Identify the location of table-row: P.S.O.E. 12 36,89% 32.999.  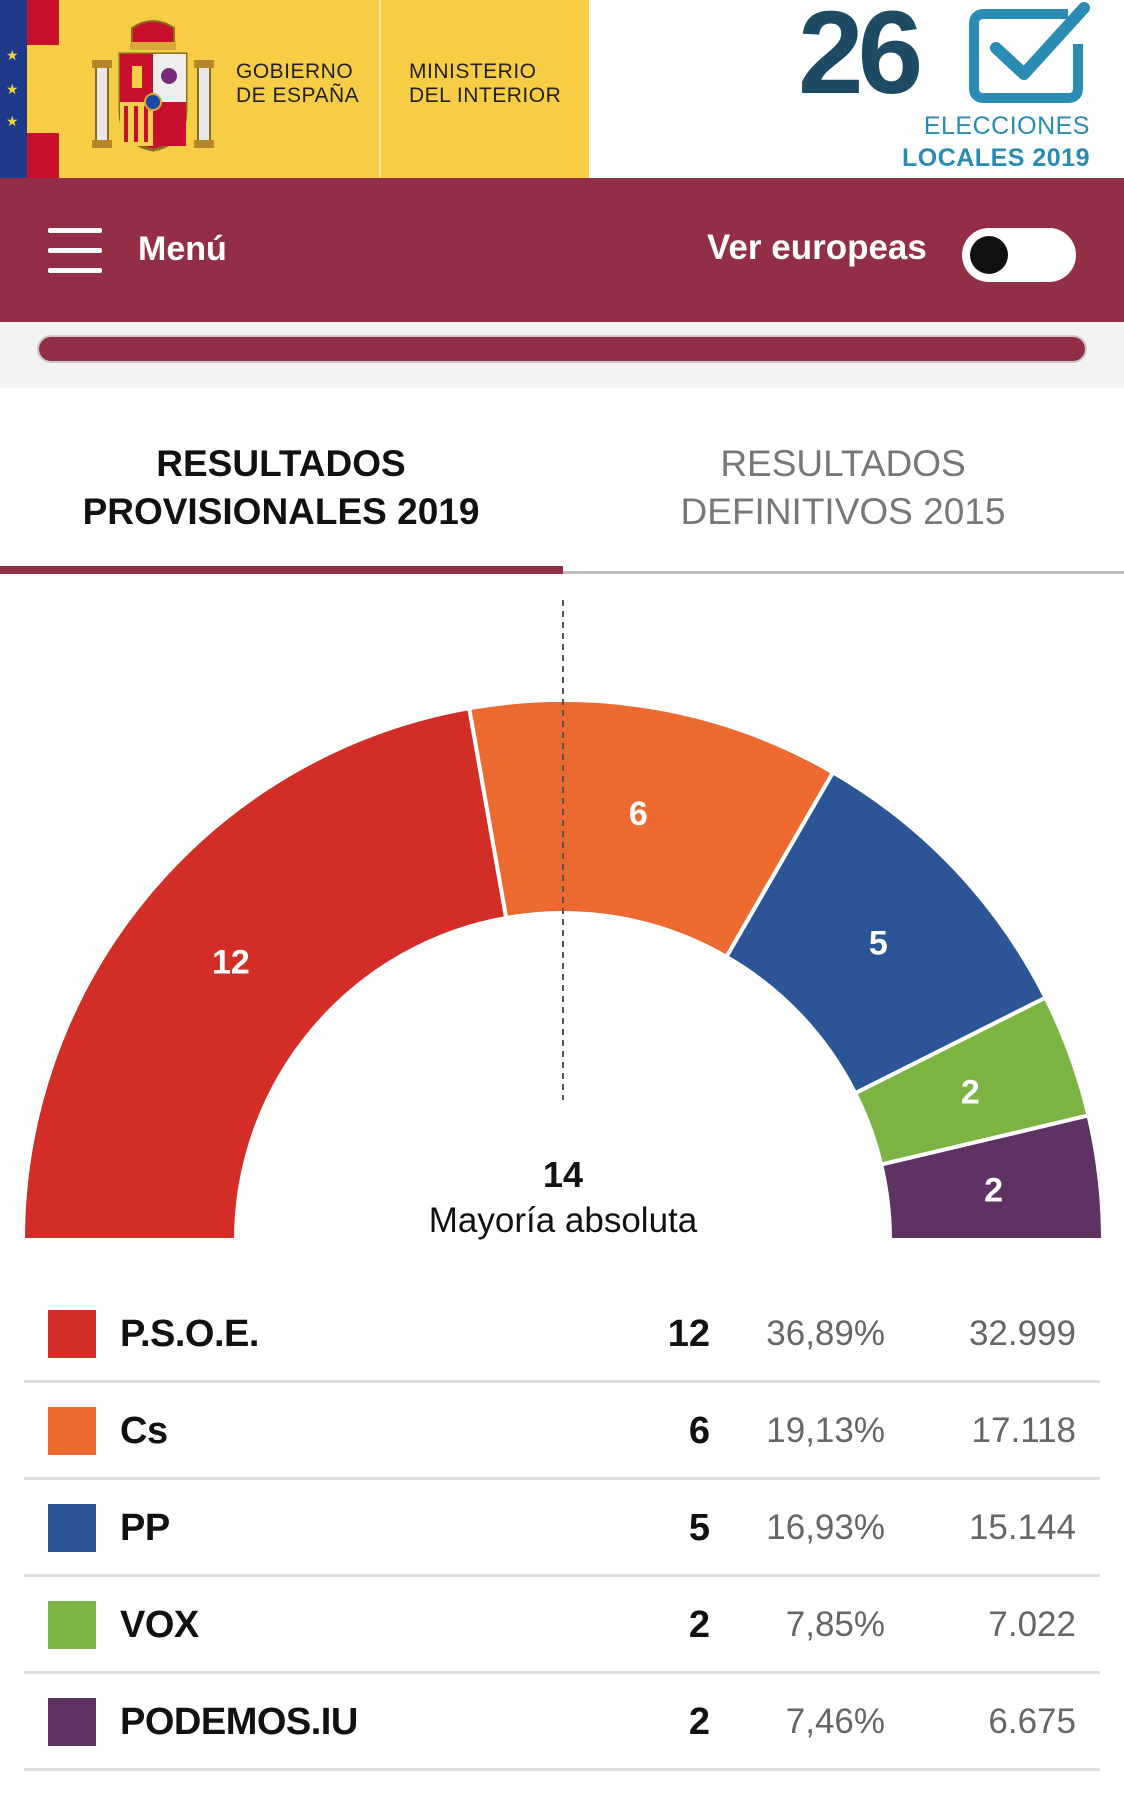
(562, 1334).